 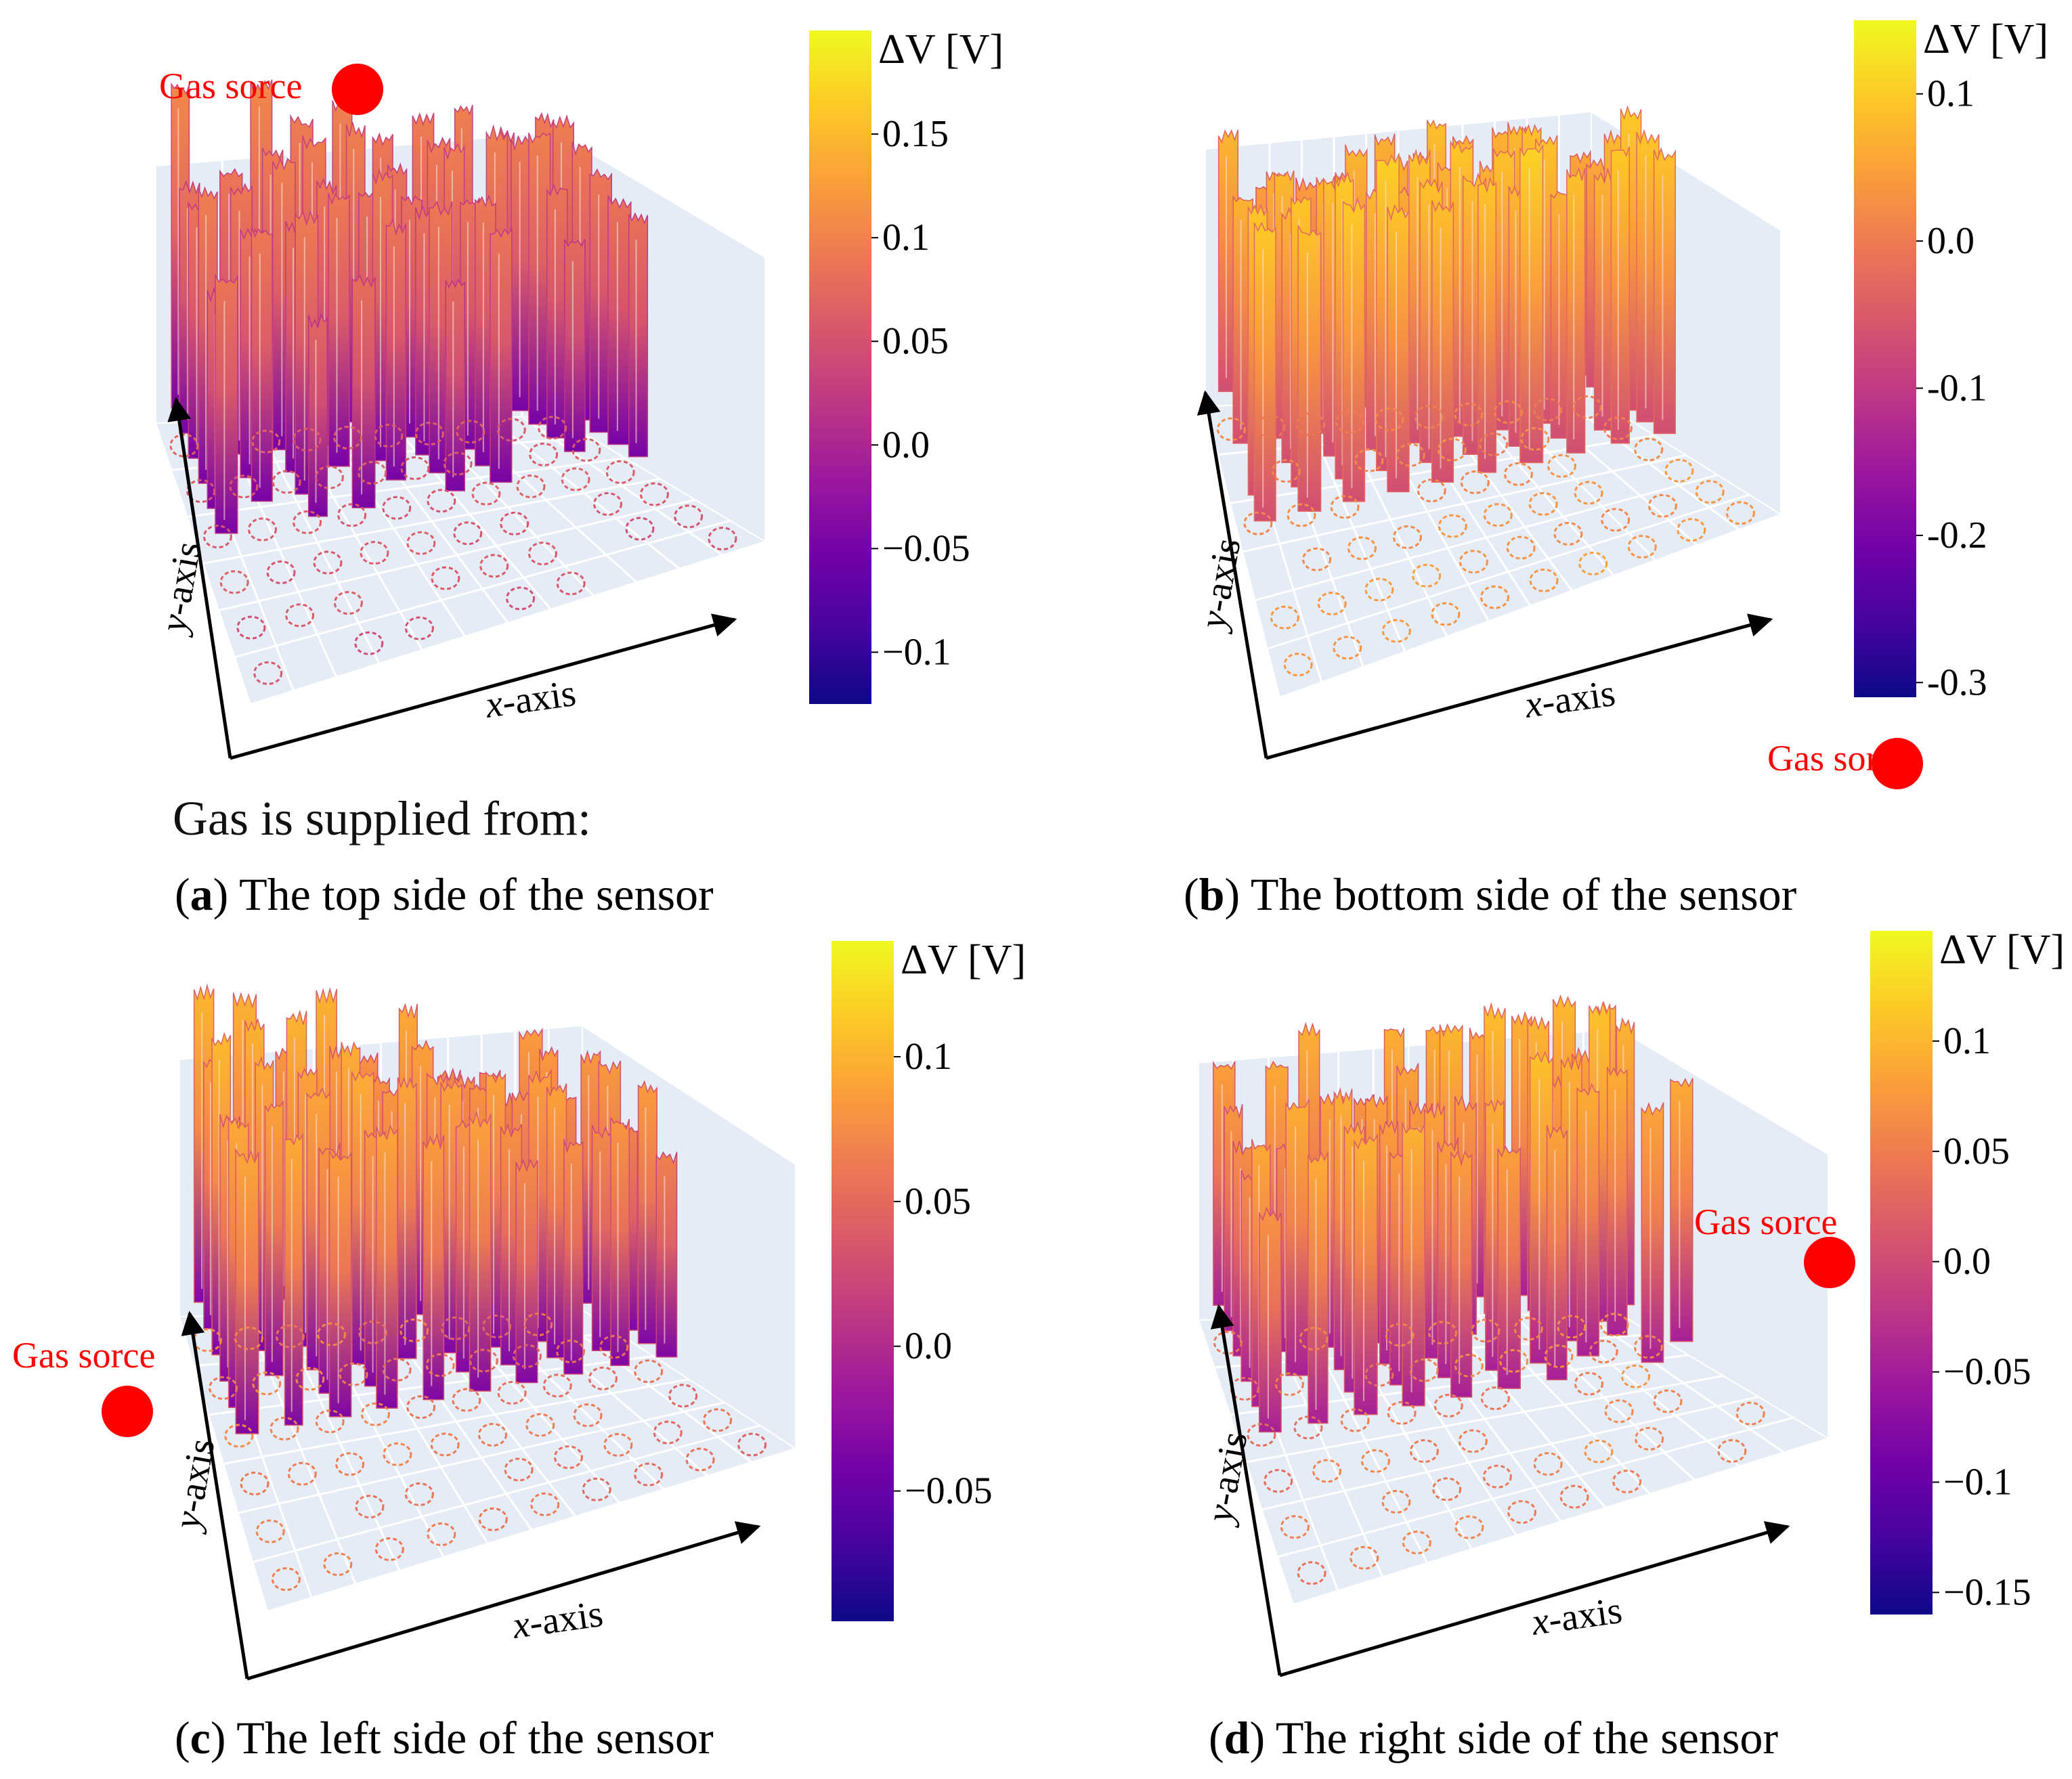 What do you see at coordinates (444, 895) in the screenshot?
I see `caption-a: (a) The top side of the sensor` at bounding box center [444, 895].